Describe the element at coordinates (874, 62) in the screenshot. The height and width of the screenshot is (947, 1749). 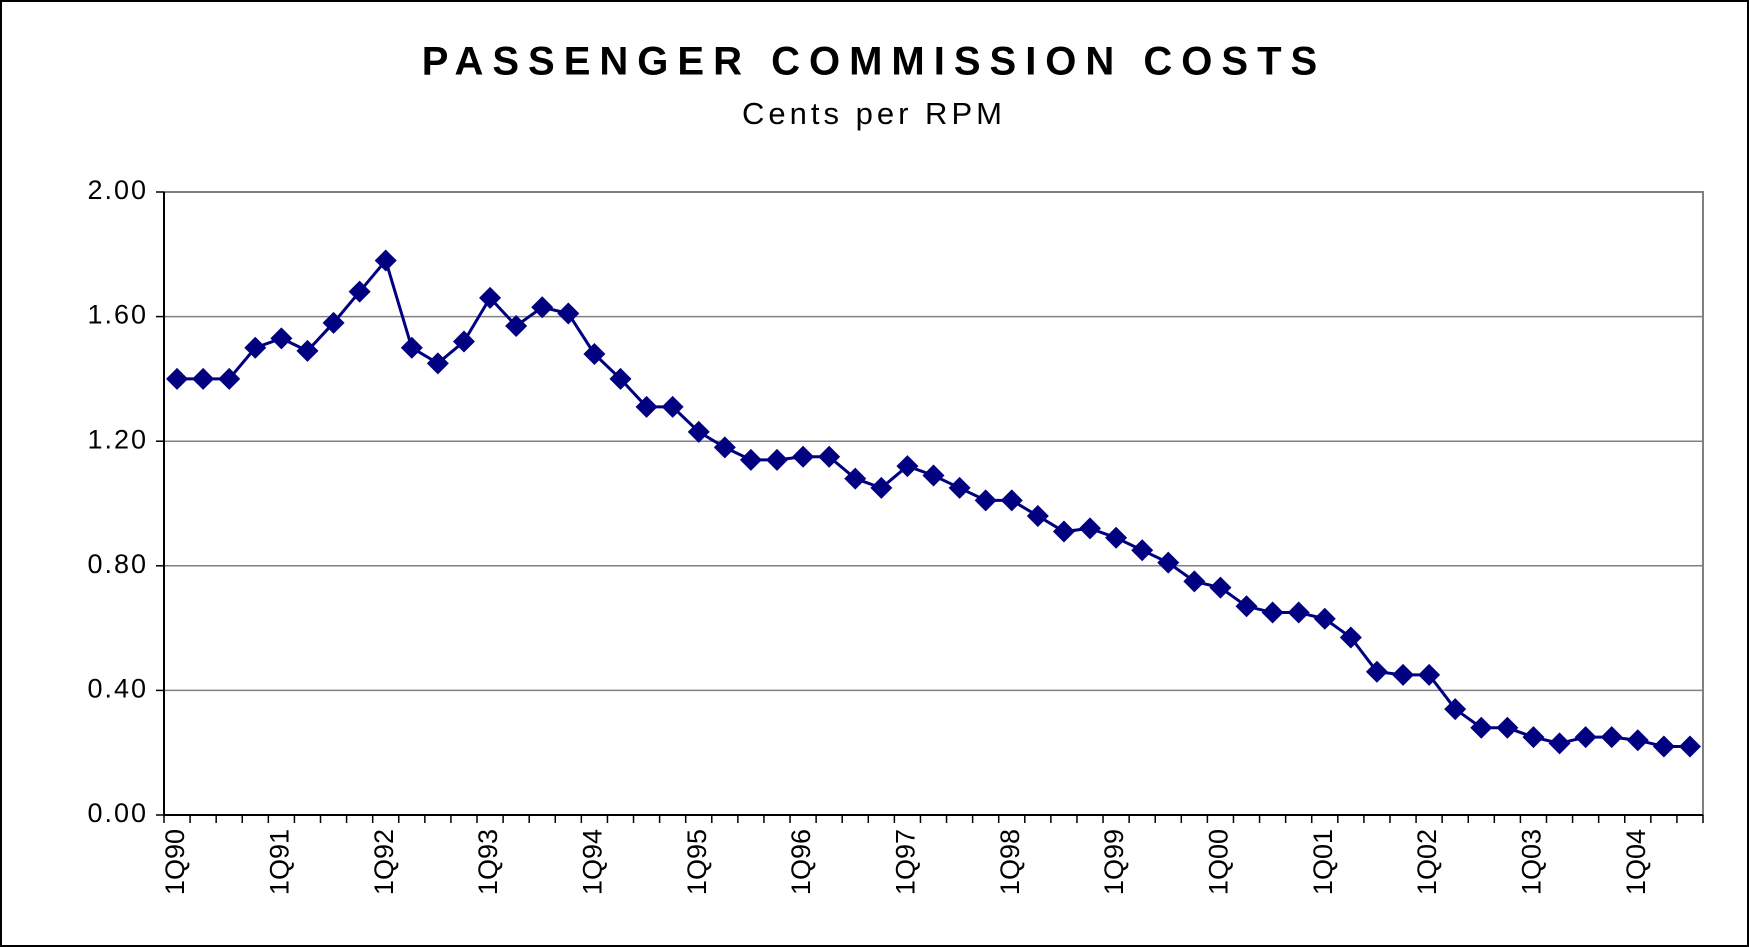
I see `chart-title: PASSENGER COMMISSION COSTS` at that location.